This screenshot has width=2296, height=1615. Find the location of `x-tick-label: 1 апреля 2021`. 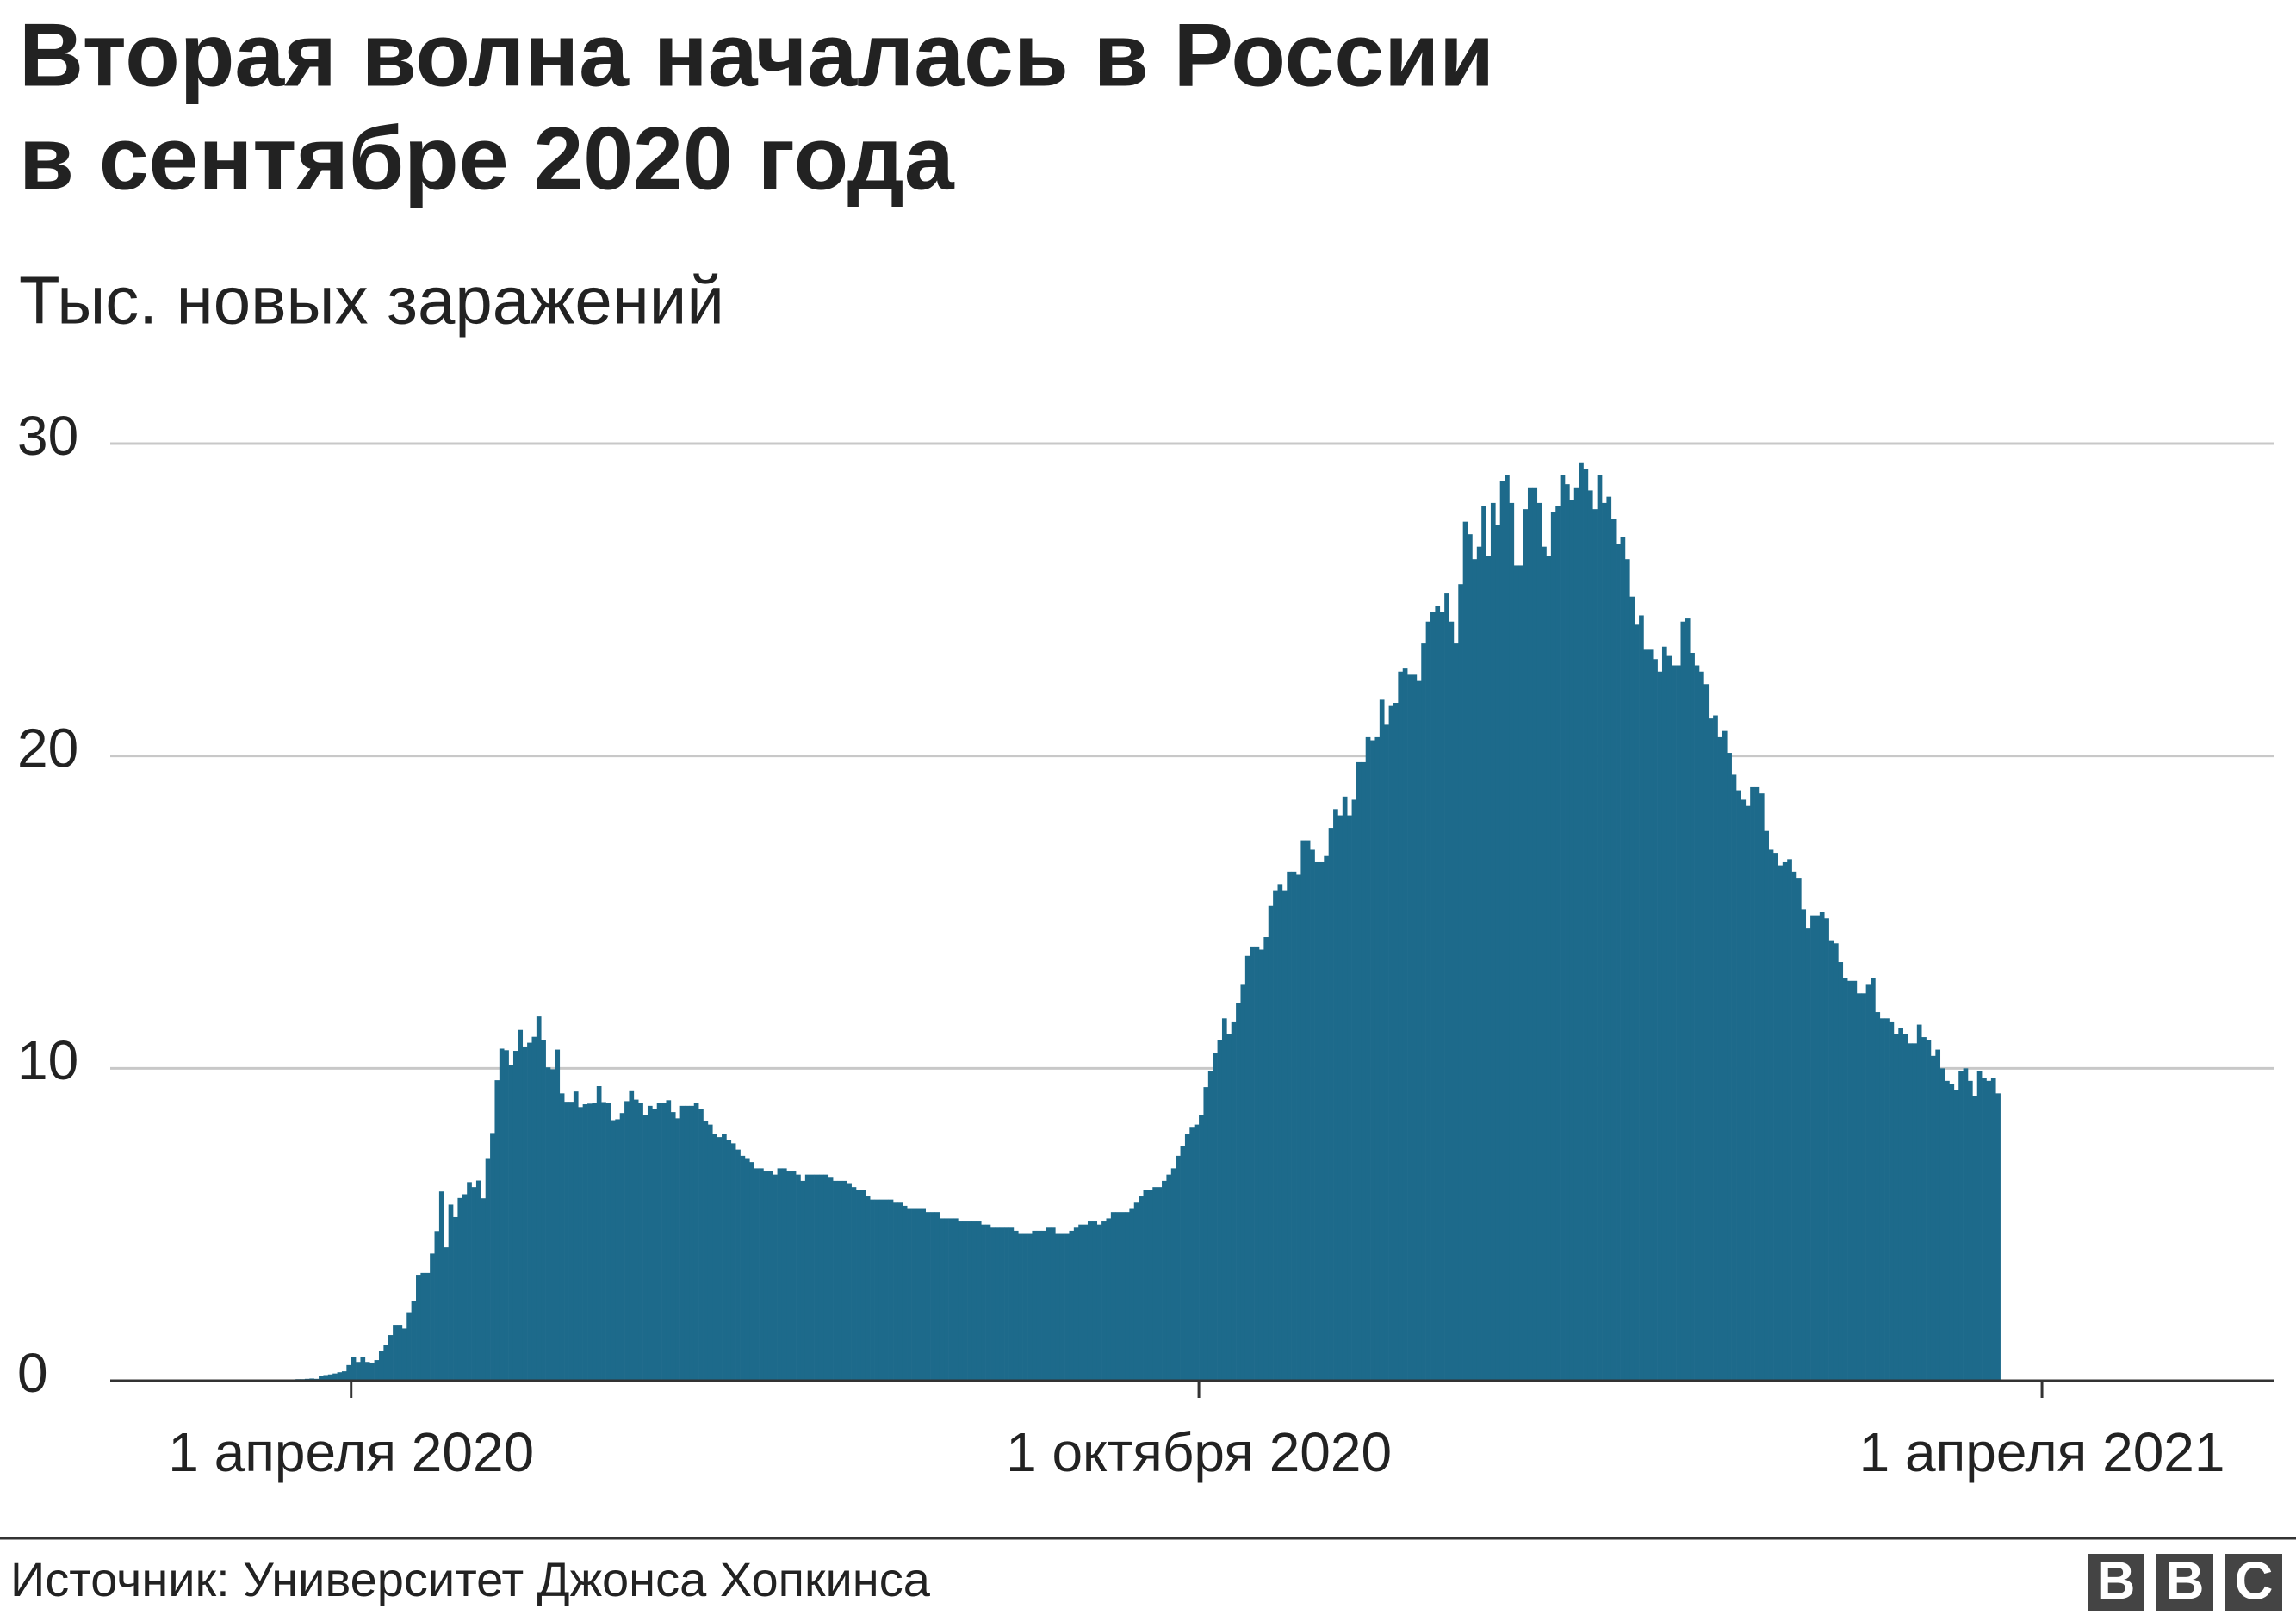

x-tick-label: 1 апреля 2021 is located at coordinates (2042, 1452).